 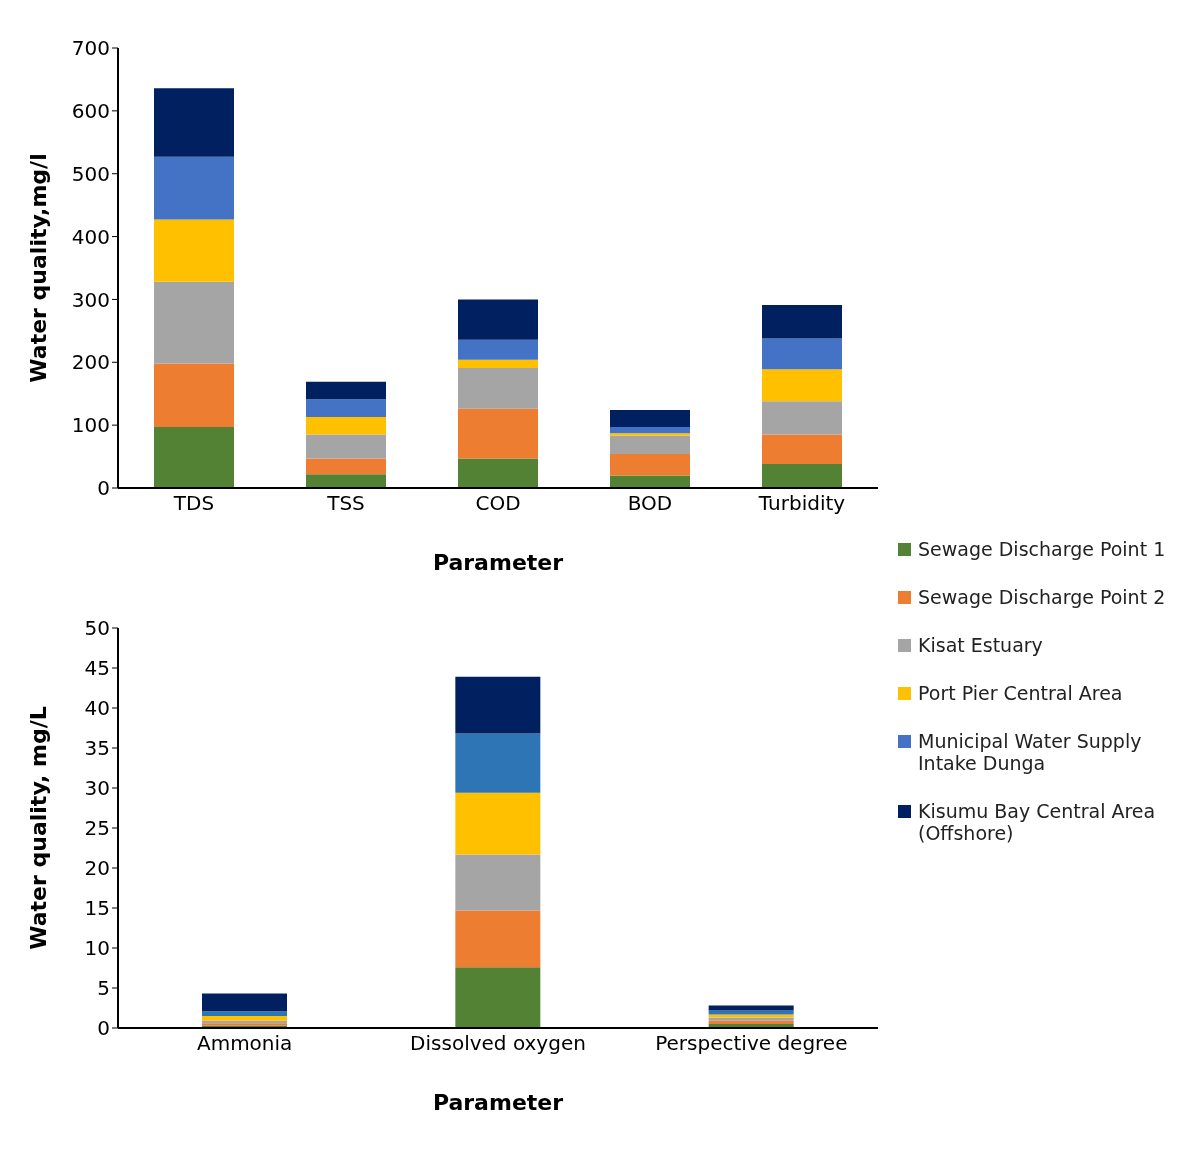 What do you see at coordinates (97, 788) in the screenshot?
I see `y-tick-label: 30` at bounding box center [97, 788].